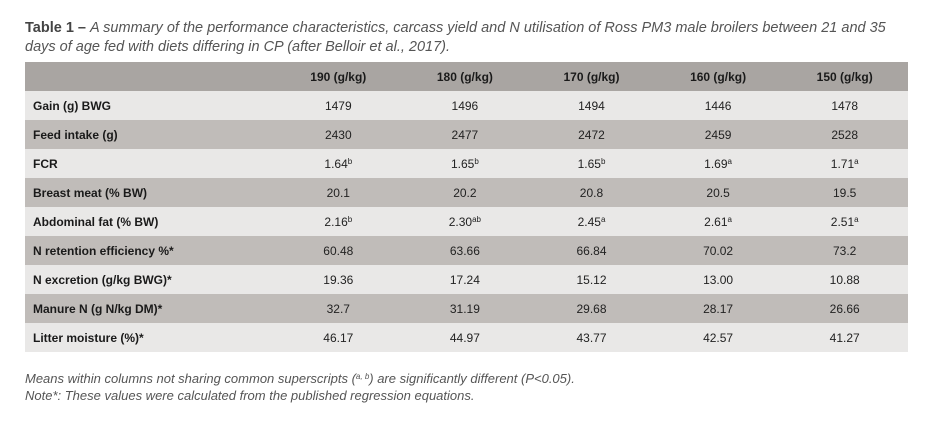 The height and width of the screenshot is (422, 932). I want to click on row-label: Litter moisture (%)*, so click(88, 337).